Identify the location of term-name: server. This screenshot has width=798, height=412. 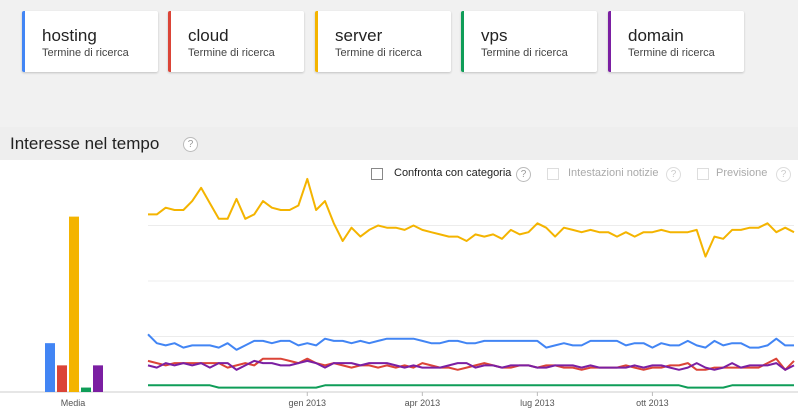
(359, 35).